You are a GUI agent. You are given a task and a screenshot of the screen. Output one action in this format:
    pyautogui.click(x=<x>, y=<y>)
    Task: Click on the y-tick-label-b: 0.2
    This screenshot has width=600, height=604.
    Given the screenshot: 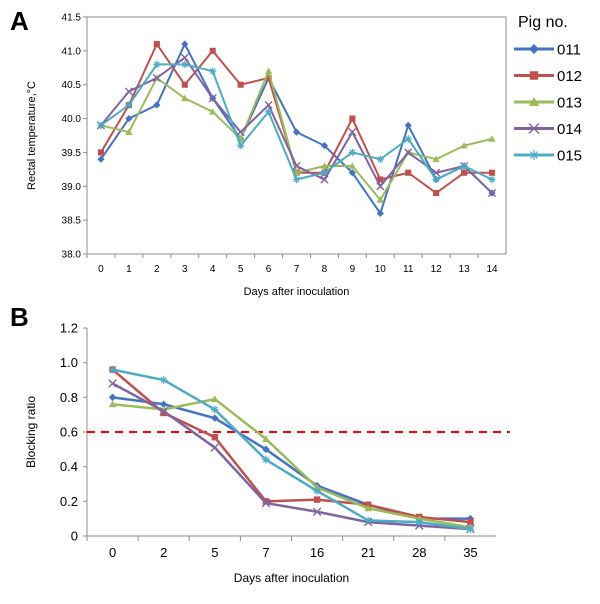 What is the action you would take?
    pyautogui.click(x=69, y=501)
    